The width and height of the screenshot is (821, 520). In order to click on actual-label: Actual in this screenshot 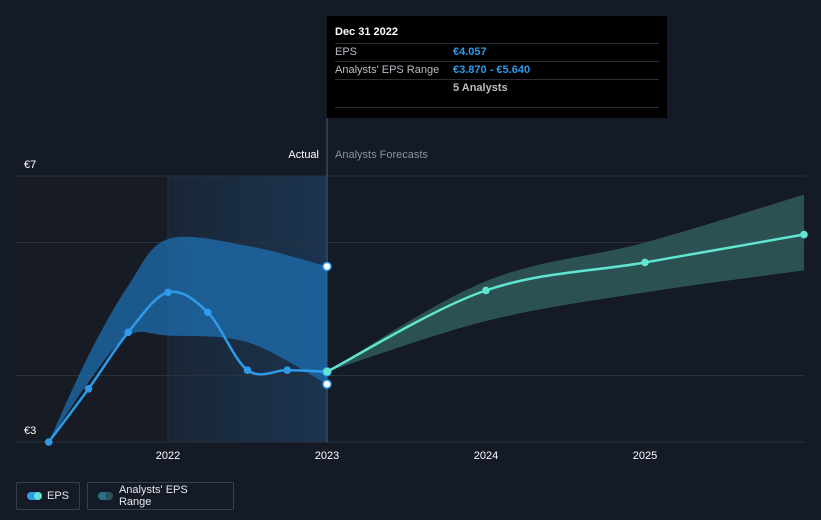, I will do `click(303, 155)`.